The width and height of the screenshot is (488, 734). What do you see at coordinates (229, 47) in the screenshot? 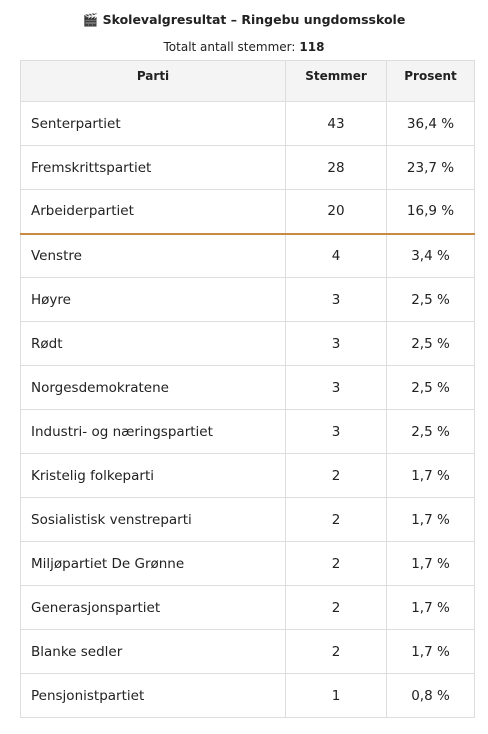
I see `total-label: Totalt antall stemmer:` at bounding box center [229, 47].